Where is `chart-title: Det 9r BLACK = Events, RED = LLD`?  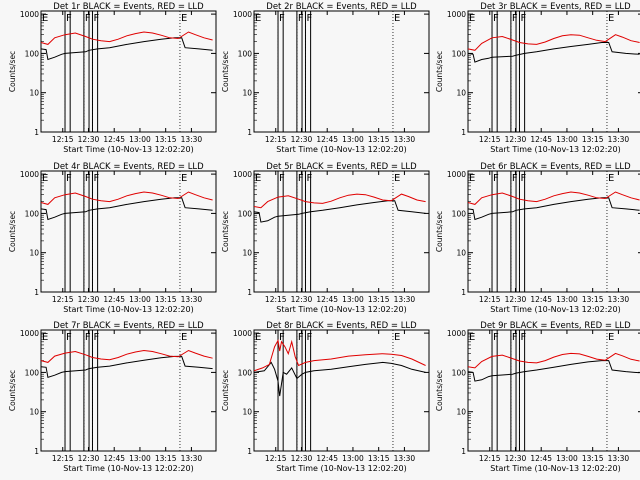
chart-title: Det 9r BLACK = Events, RED = LLD is located at coordinates (555, 326).